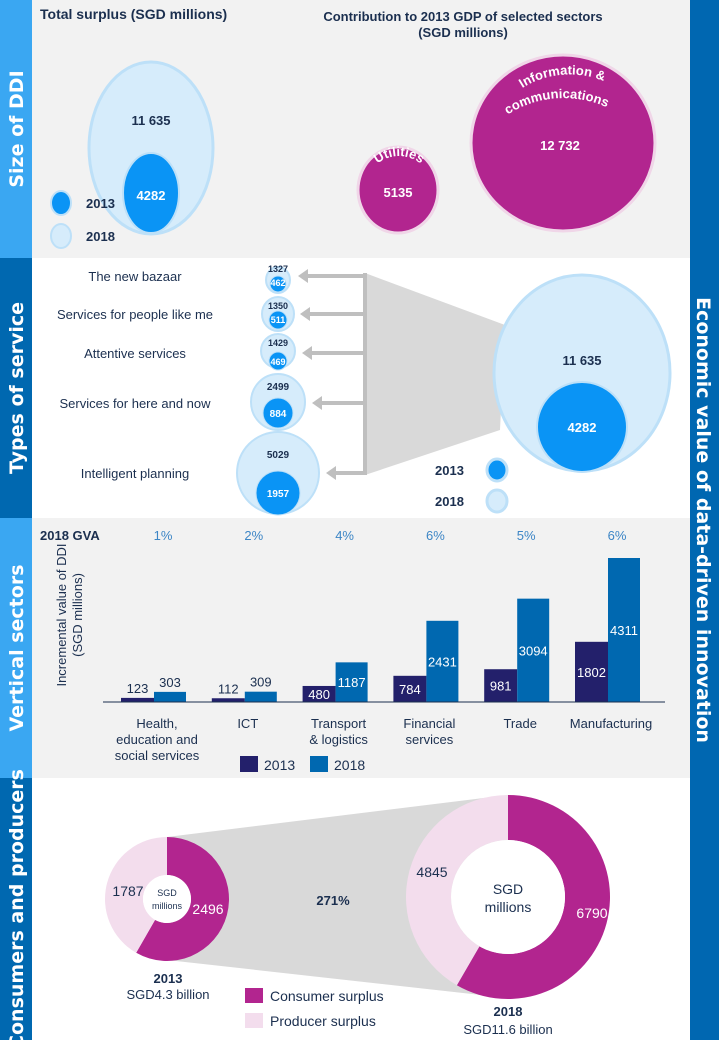 This screenshot has height=1040, width=719. I want to click on services-total-2013: 4282, so click(582, 427).